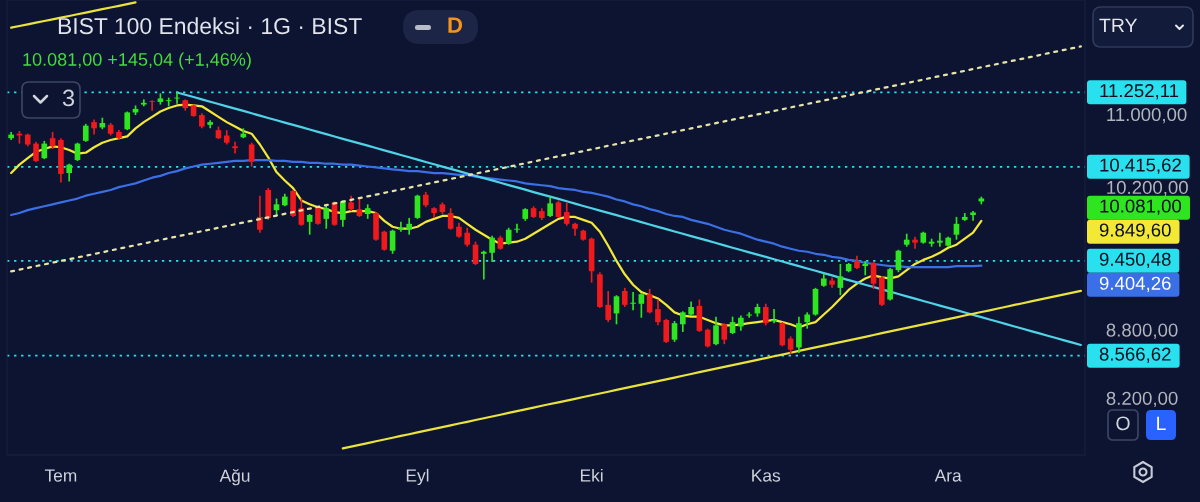 This screenshot has height=502, width=1200. Describe the element at coordinates (1118, 25) in the screenshot. I see `y-axis-title: TRY` at that location.